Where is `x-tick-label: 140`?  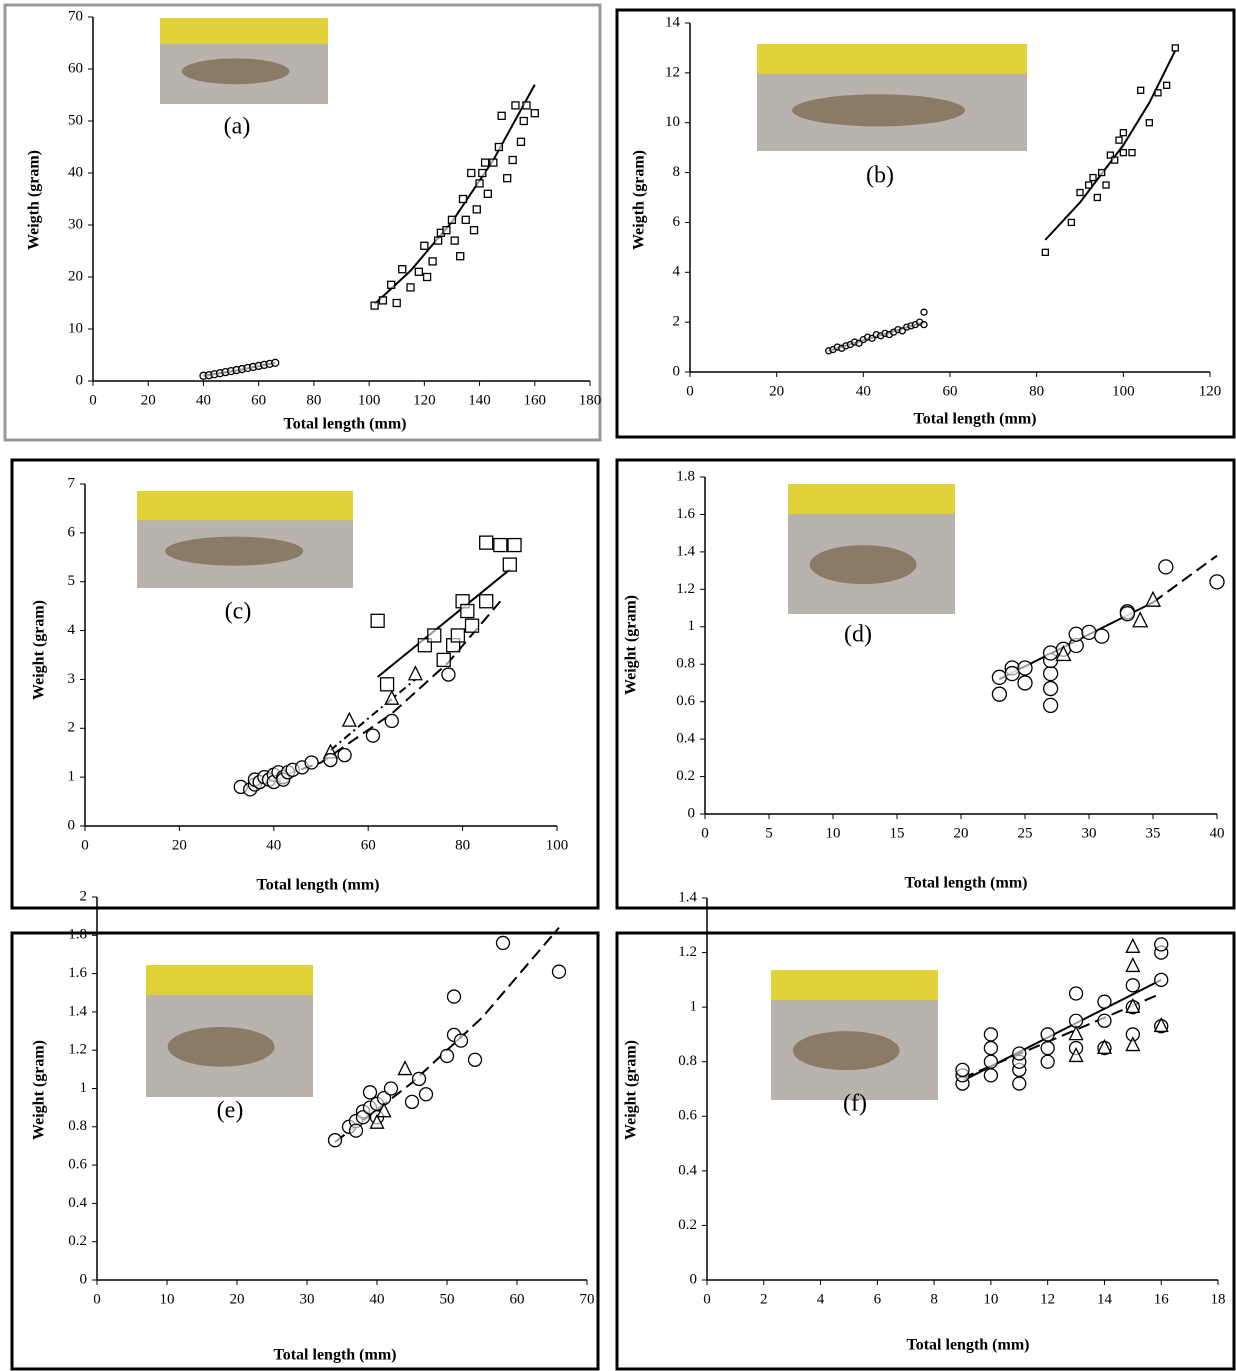
x-tick-label: 140 is located at coordinates (479, 400).